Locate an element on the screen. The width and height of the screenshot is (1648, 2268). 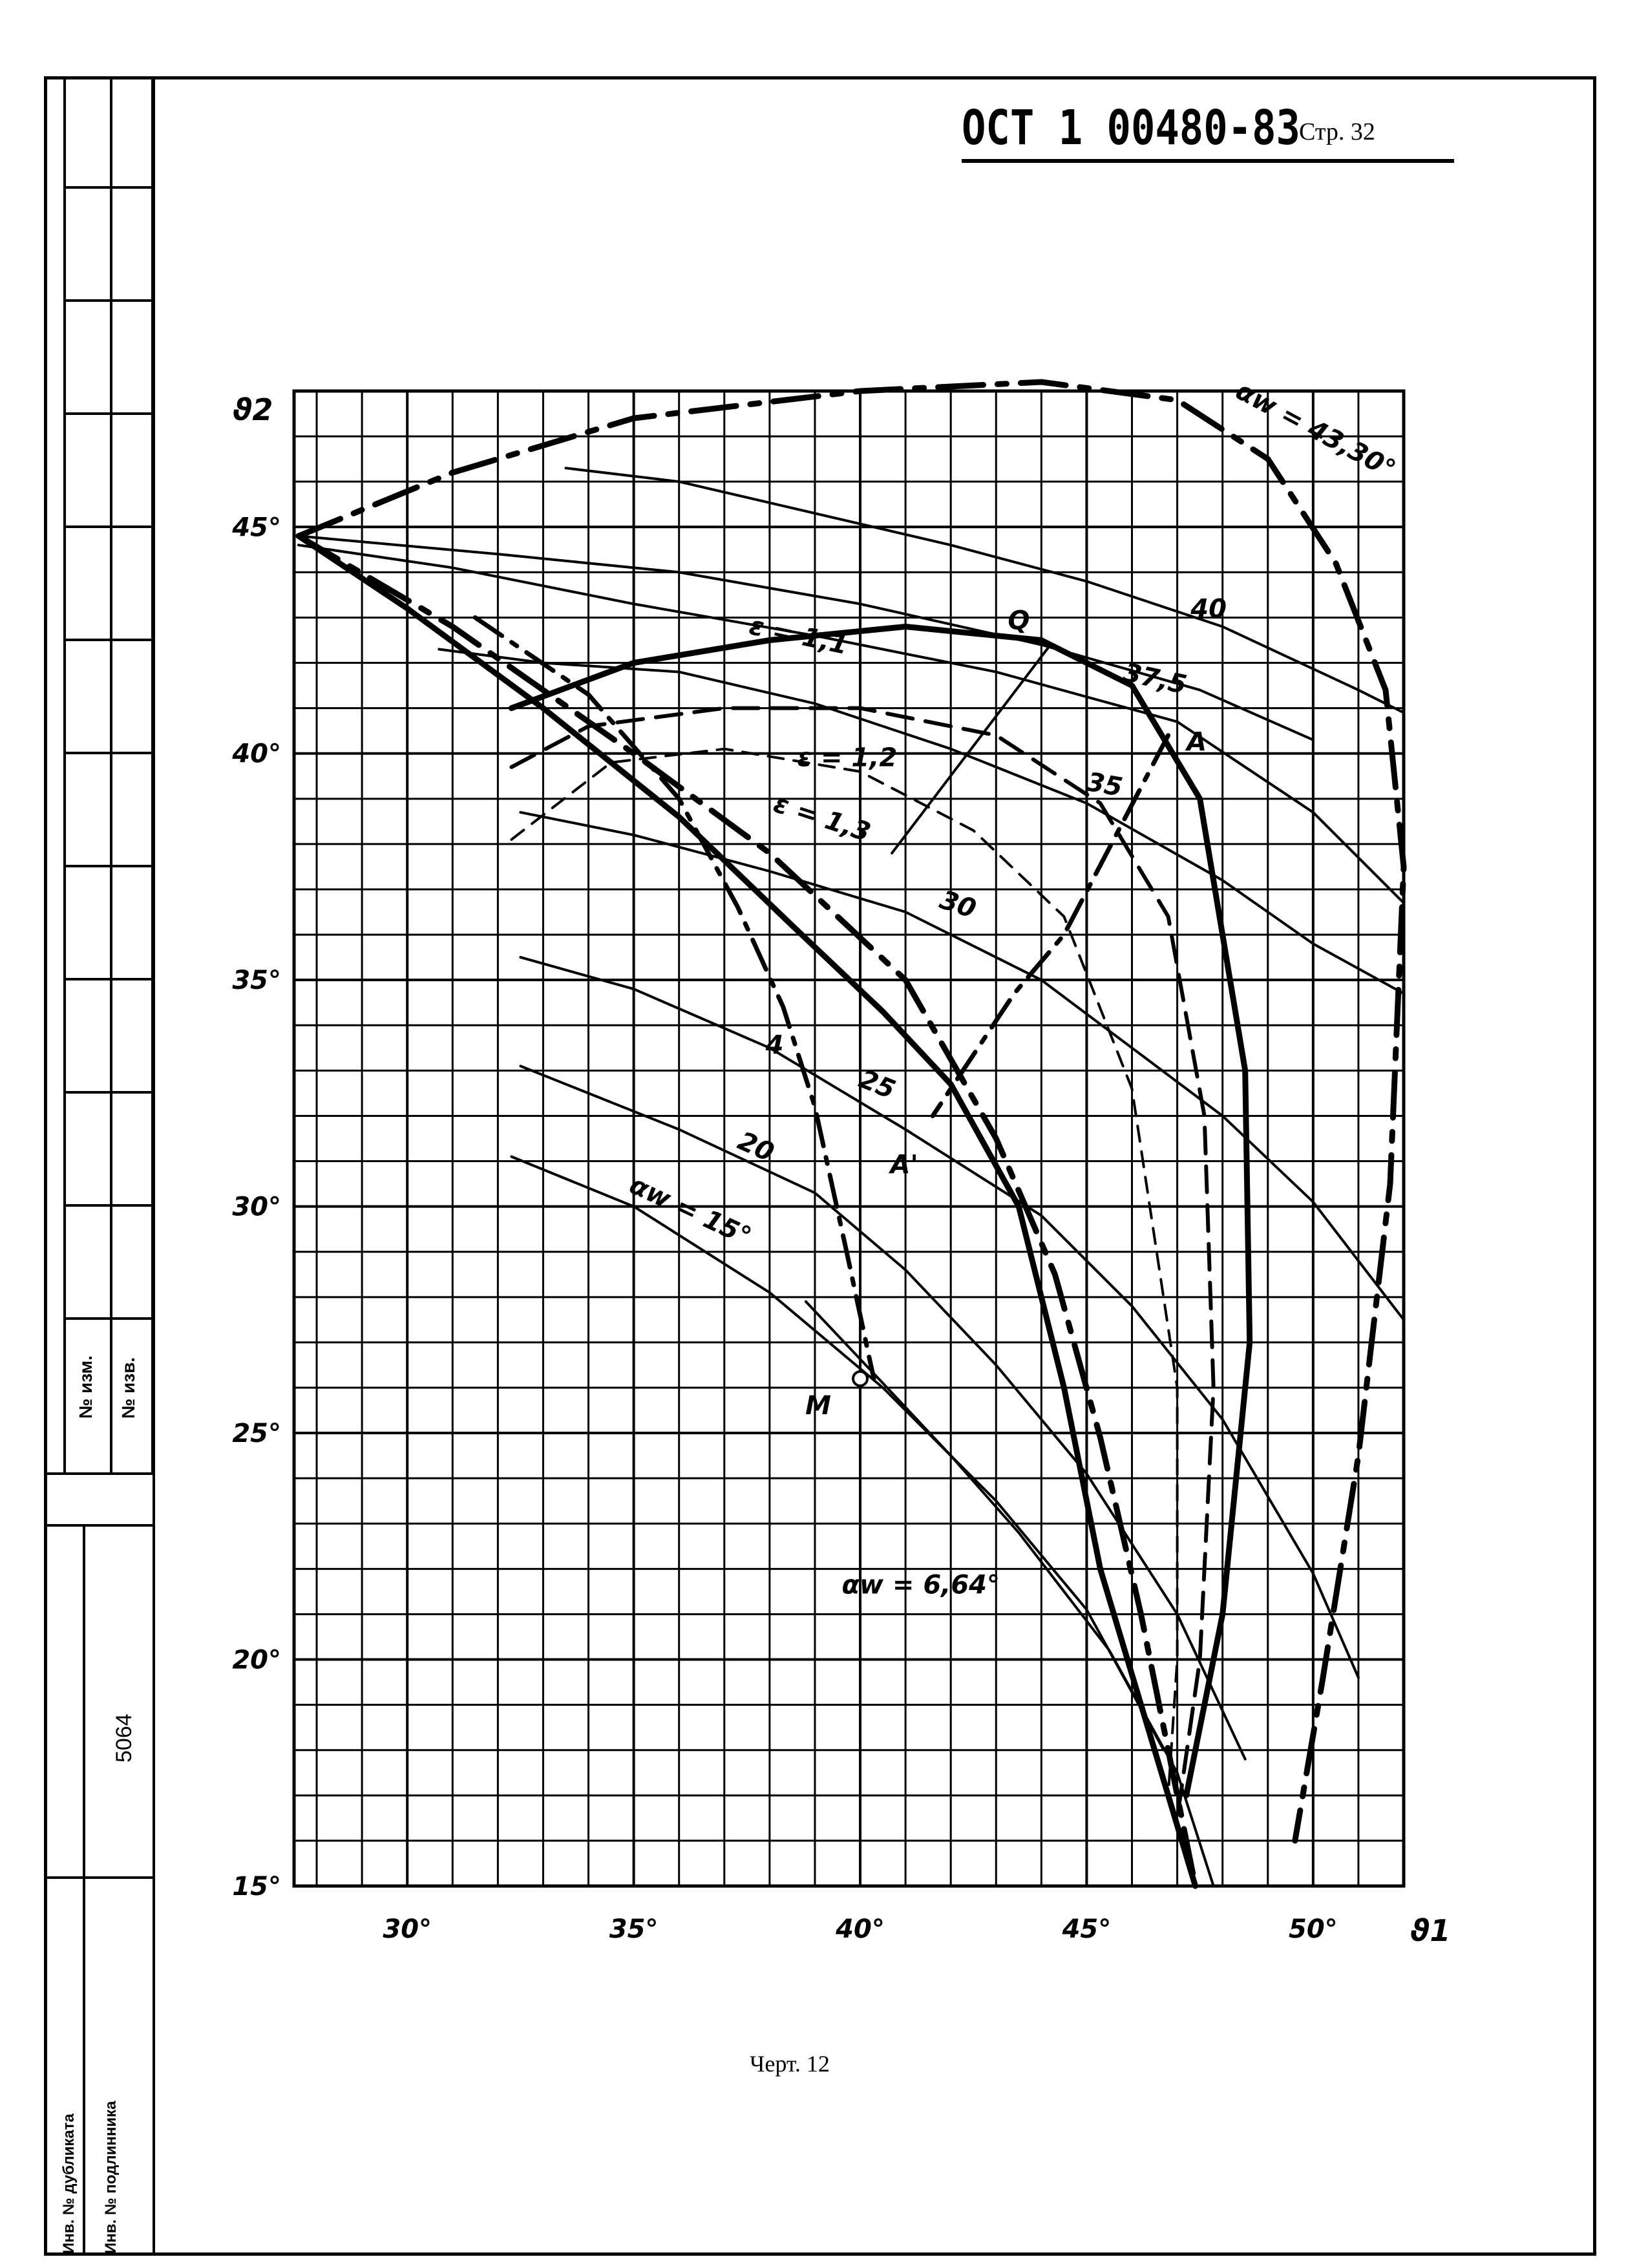
standard-number: ОСТ 1 00480-83 is located at coordinates (1131, 128).